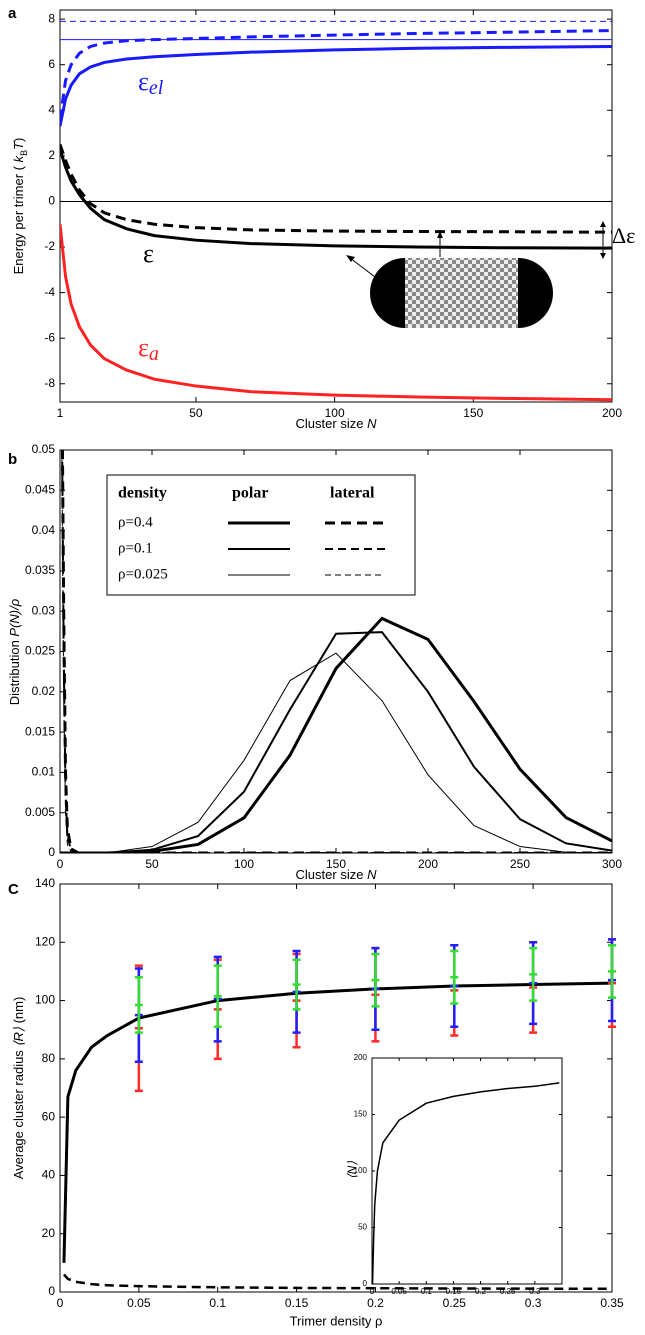 This screenshot has height=1335, width=645. I want to click on y-tick-label: 2, so click(51, 155).